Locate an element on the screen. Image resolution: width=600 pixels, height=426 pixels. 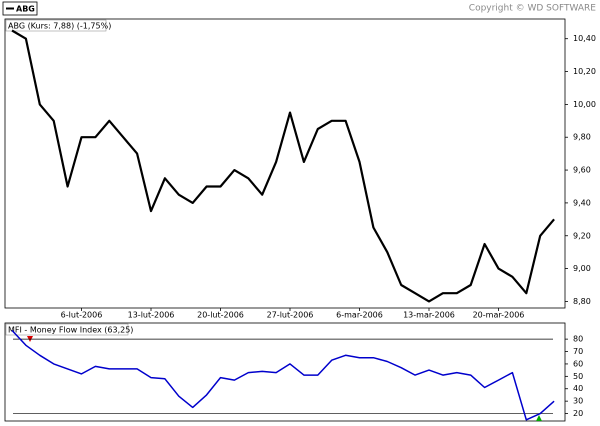
x-tick-label: 13-mar-2006 is located at coordinates (429, 315).